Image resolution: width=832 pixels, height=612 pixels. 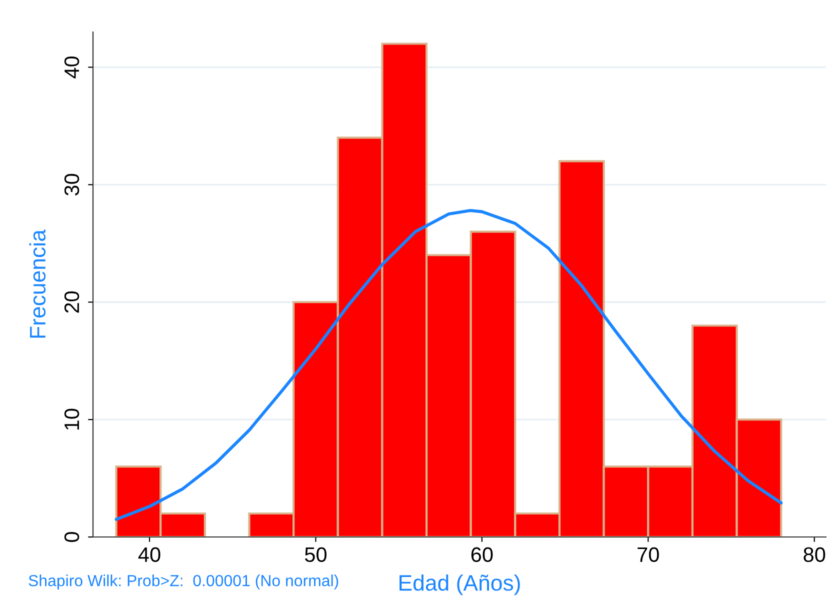 What do you see at coordinates (72, 419) in the screenshot?
I see `y-tick-label: 10` at bounding box center [72, 419].